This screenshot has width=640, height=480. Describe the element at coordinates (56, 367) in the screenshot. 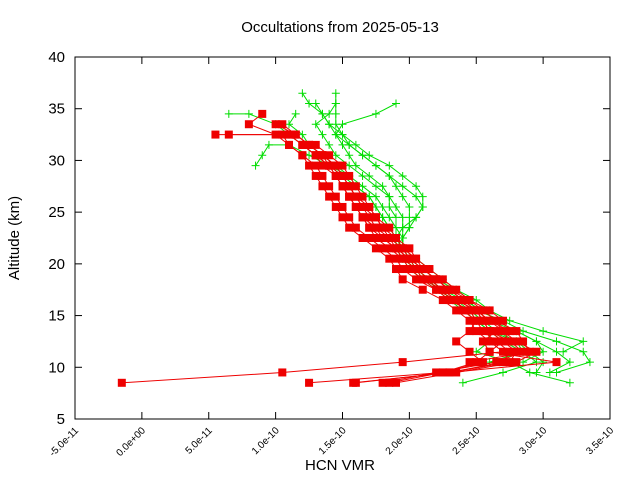

I see `y-tick-label: 10` at that location.